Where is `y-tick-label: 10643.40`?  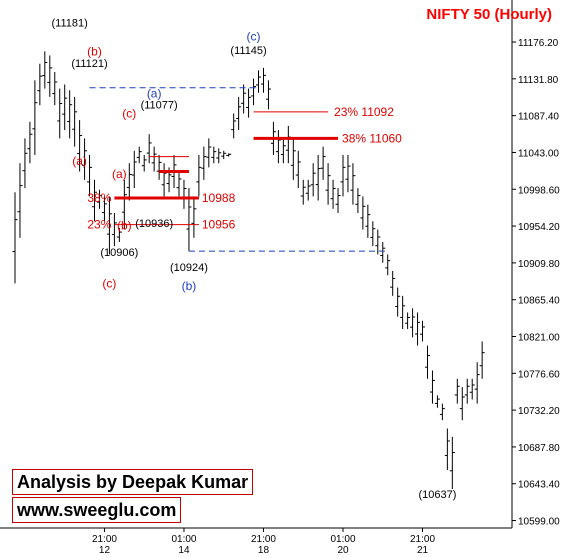
y-tick-label: 10643.40 is located at coordinates (539, 485).